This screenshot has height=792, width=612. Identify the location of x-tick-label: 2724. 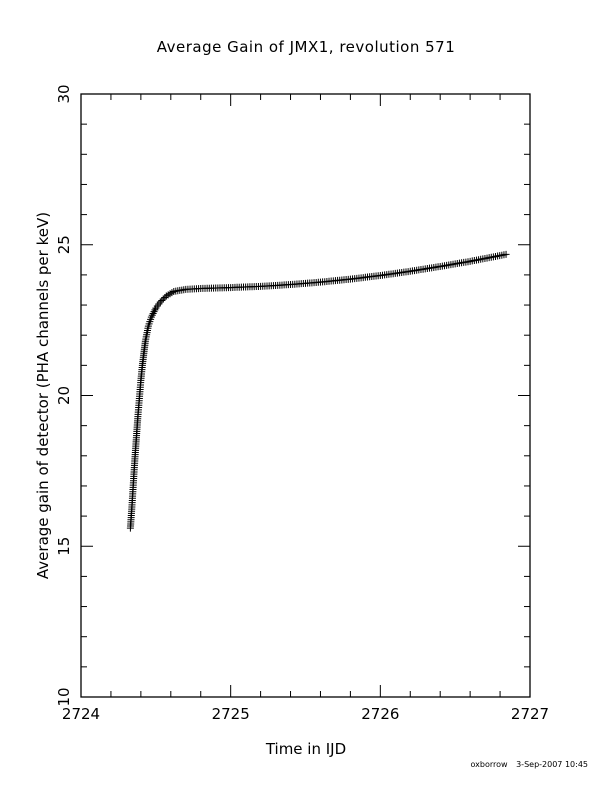
(81, 714).